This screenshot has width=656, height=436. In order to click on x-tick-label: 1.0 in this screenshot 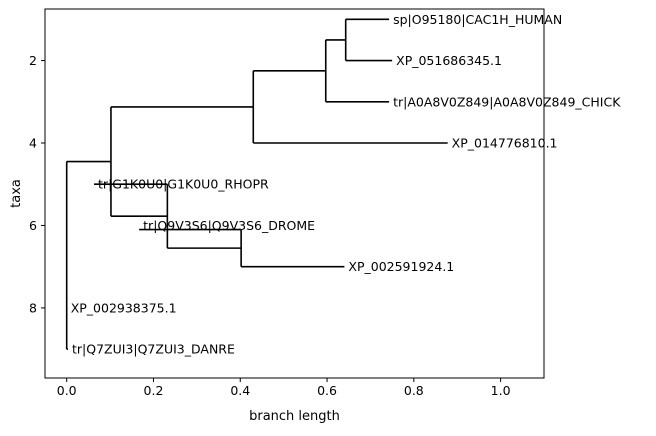, I will do `click(501, 390)`.